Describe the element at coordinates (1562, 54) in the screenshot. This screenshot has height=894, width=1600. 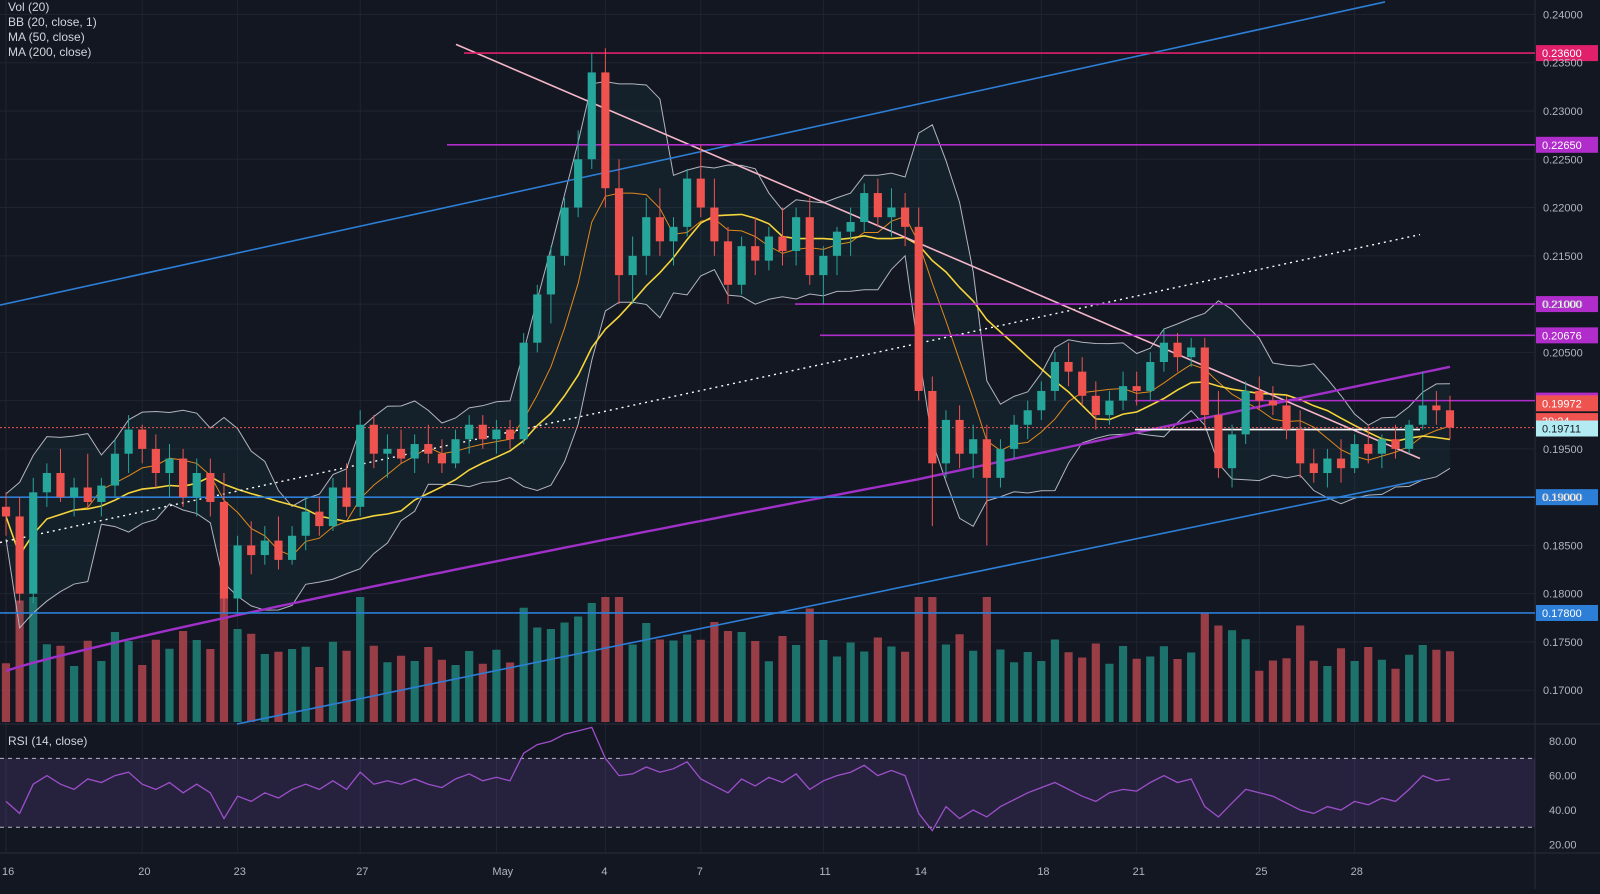
I see `level-label: 0.23600` at that location.